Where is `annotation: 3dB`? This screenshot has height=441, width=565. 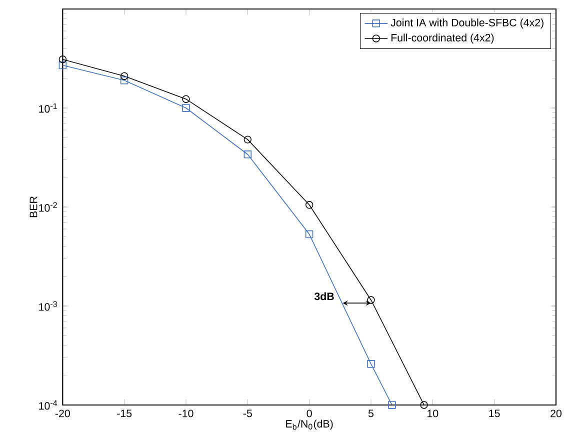
annotation: 3dB is located at coordinates (324, 296).